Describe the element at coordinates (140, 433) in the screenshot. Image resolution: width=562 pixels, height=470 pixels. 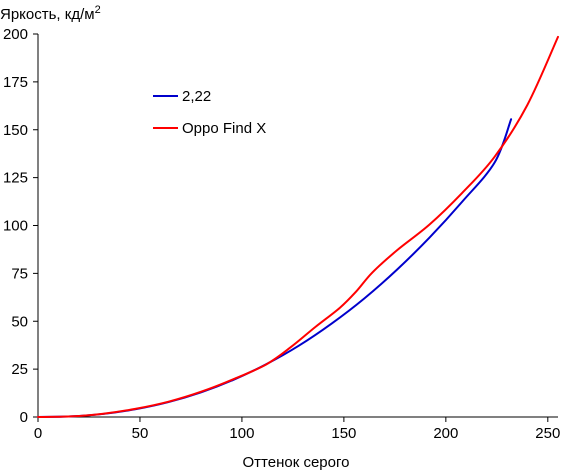
I see `x-tick-label: 50` at that location.